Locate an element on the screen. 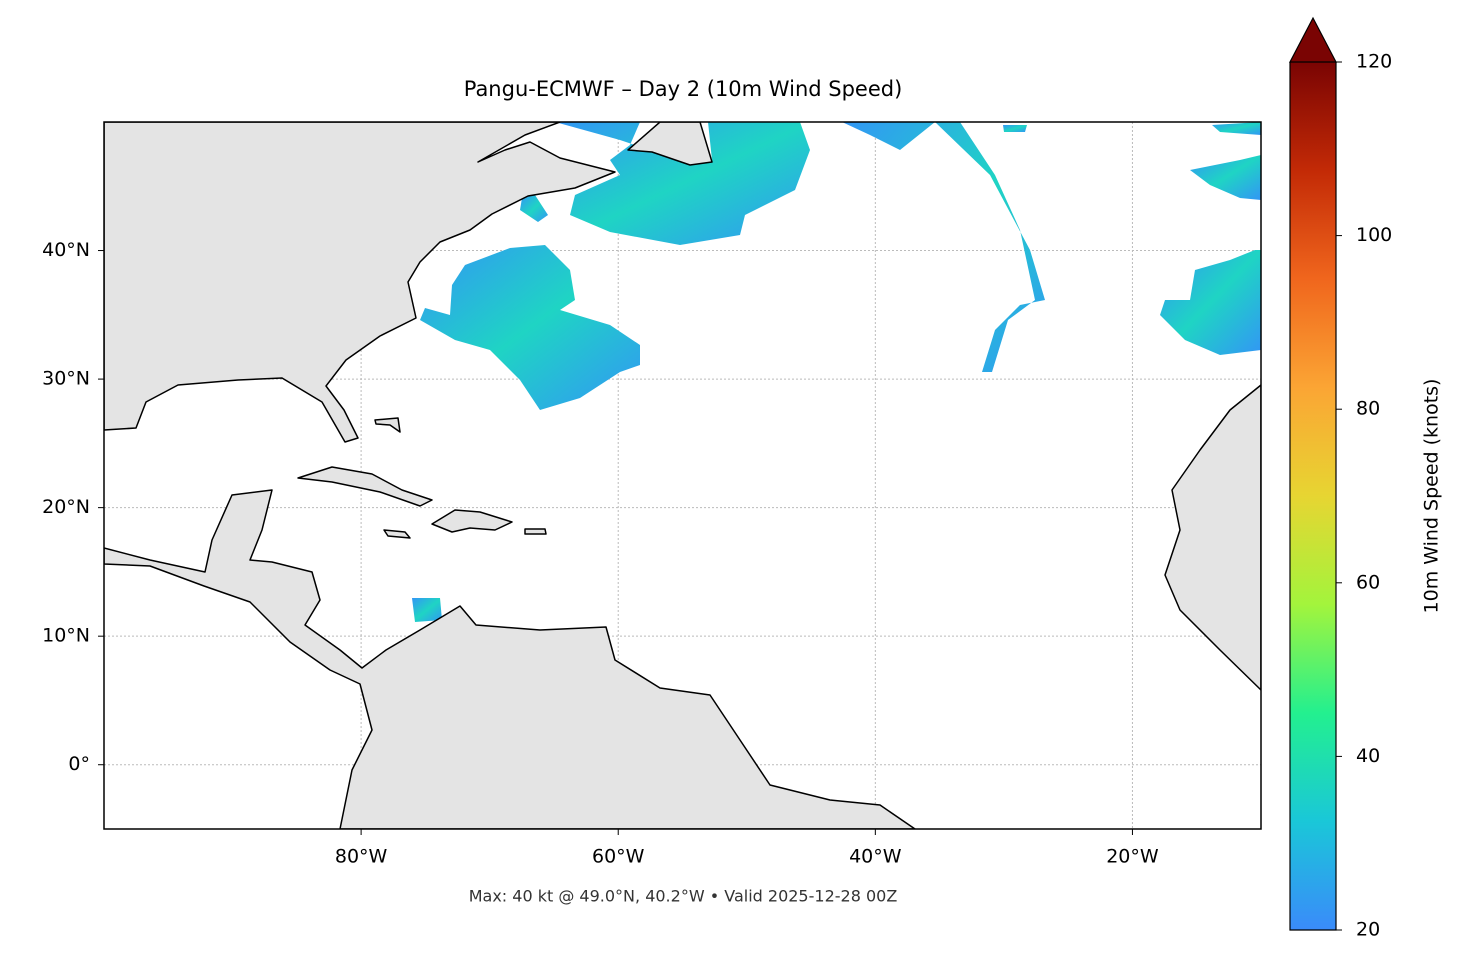 The image size is (1466, 969). colorbar-tick-label: 120 is located at coordinates (1374, 62).